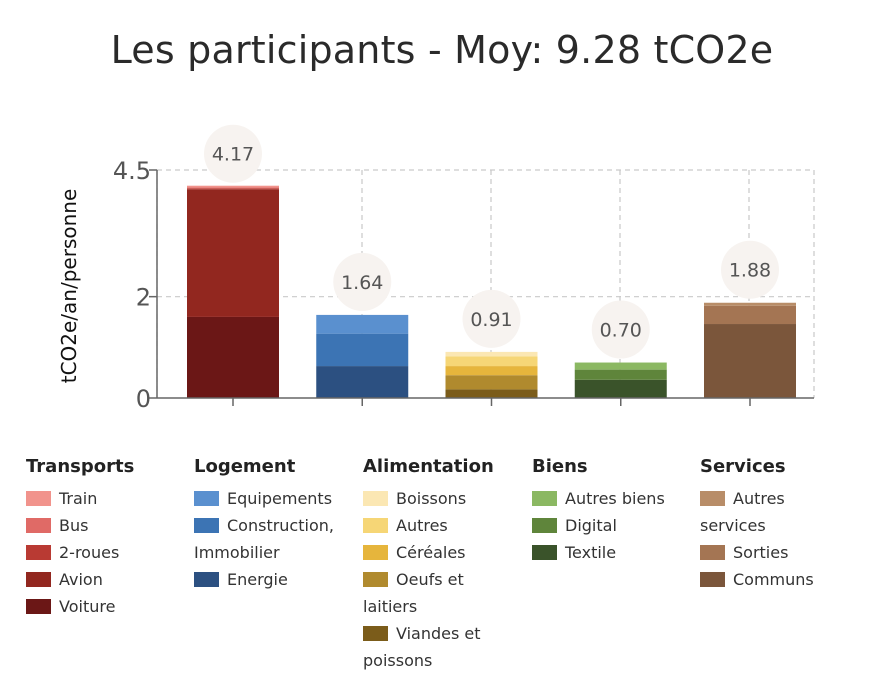 The image size is (884, 676). Describe the element at coordinates (101, 525) in the screenshot. I see `legend-item: Bus` at that location.